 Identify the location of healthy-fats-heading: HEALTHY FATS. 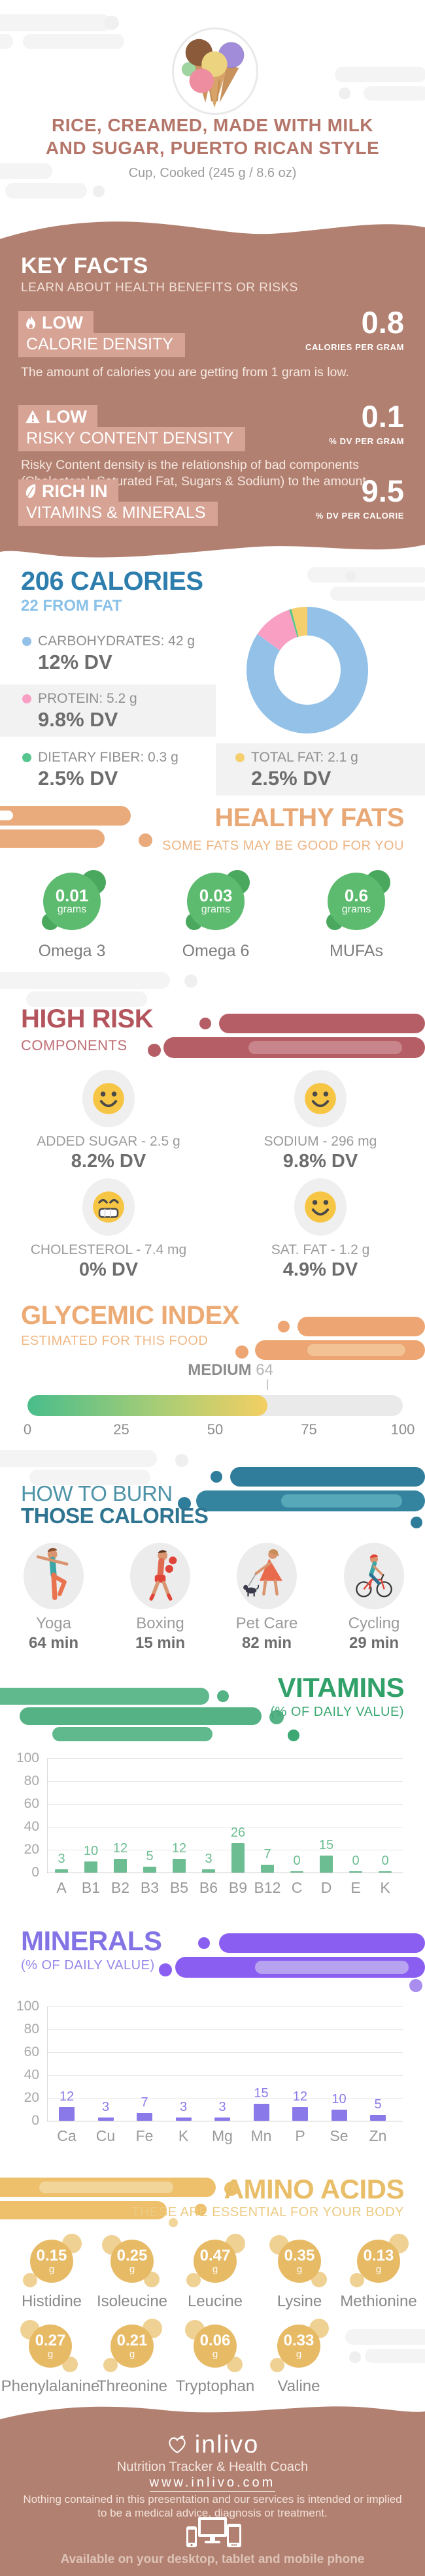
(309, 818).